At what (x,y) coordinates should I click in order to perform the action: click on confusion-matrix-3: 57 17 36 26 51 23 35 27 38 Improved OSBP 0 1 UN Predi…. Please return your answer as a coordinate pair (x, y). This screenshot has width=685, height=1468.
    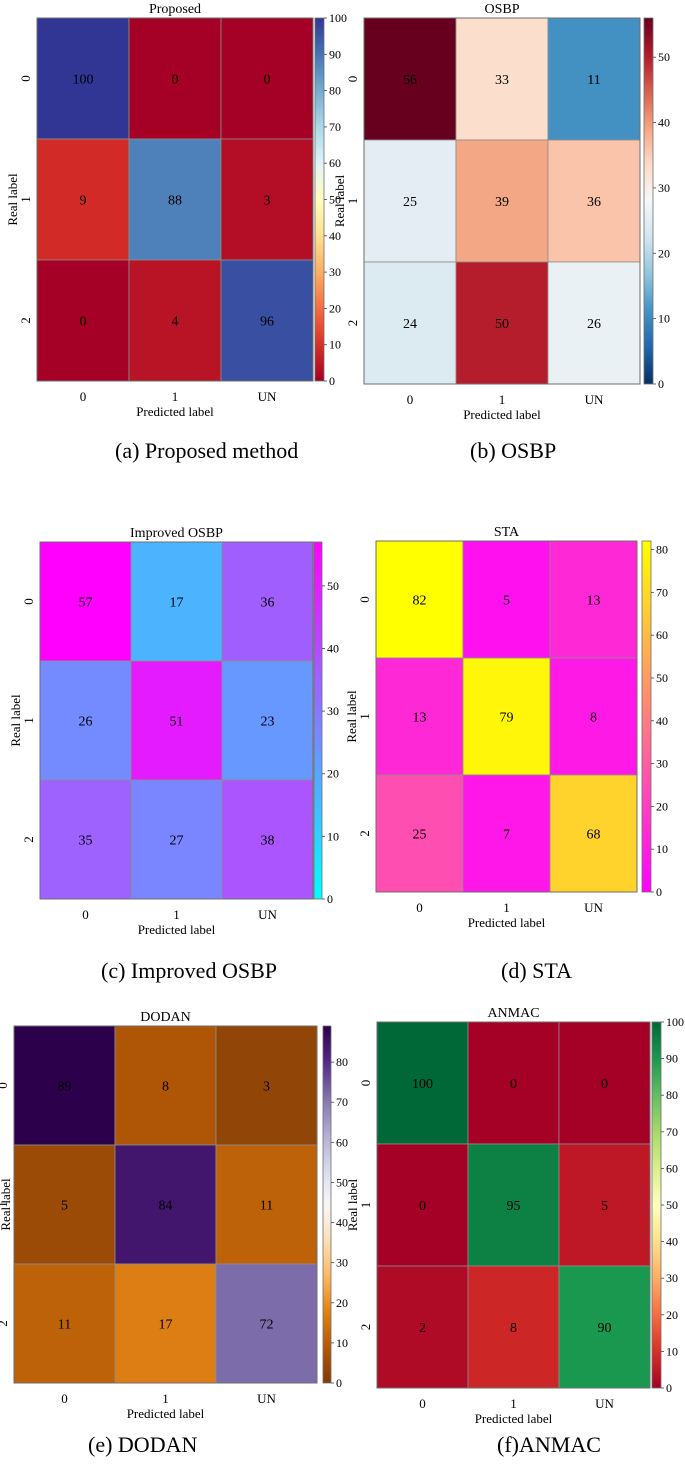
    Looking at the image, I should click on (173, 731).